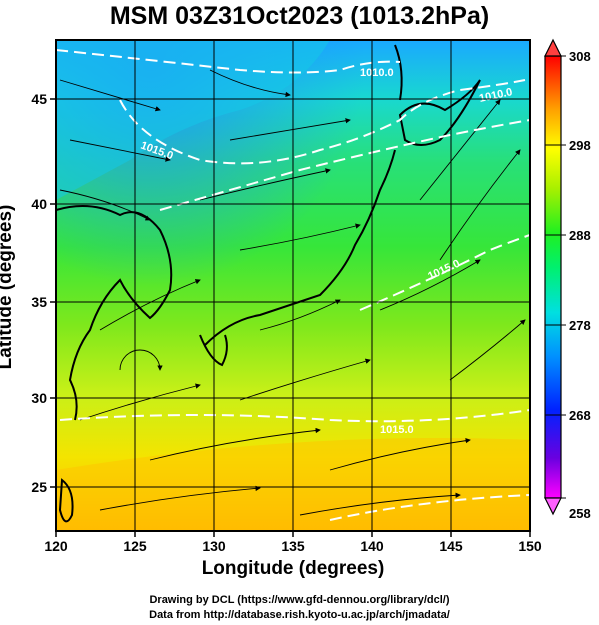 Image resolution: width=599 pixels, height=625 pixels. I want to click on coastline-sakhalin, so click(398, 72).